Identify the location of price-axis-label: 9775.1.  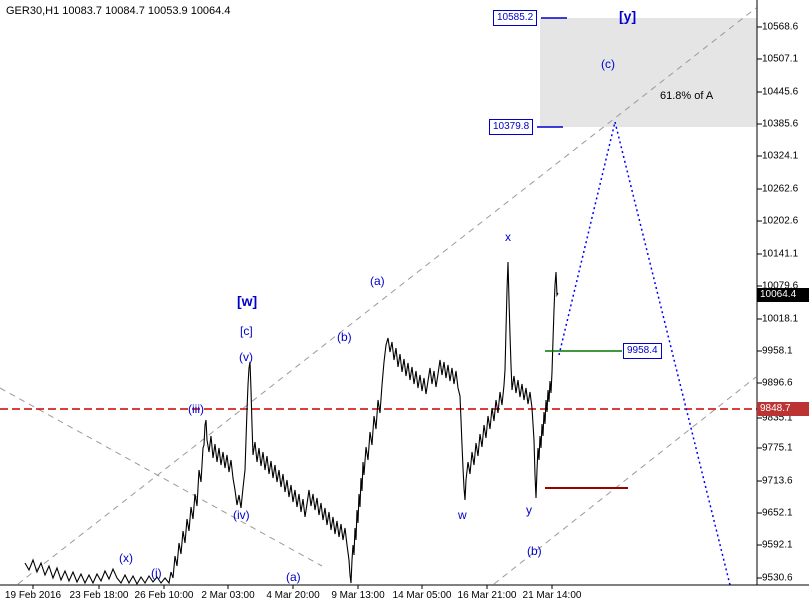
(777, 448).